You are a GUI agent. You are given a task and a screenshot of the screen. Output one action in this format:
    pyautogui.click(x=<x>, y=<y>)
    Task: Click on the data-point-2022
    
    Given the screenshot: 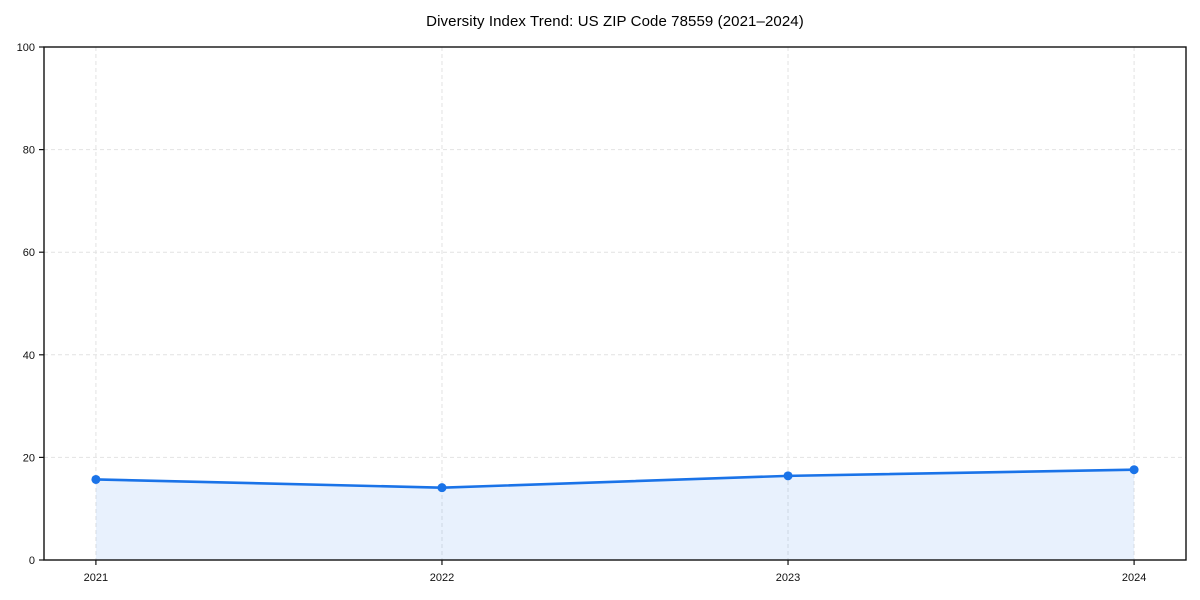 What is the action you would take?
    pyautogui.click(x=442, y=488)
    